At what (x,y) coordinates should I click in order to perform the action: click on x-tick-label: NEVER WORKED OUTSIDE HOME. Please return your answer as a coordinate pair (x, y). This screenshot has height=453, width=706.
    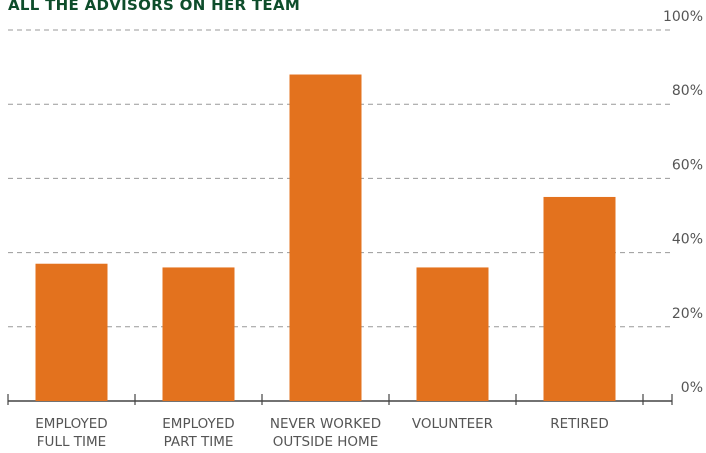
    Looking at the image, I should click on (325, 433).